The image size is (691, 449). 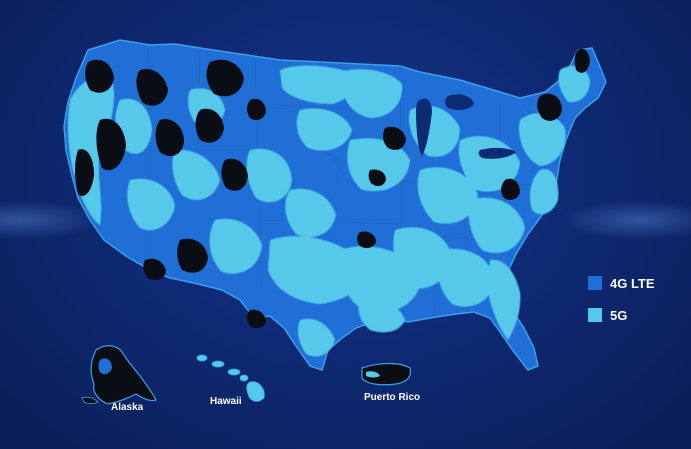 I want to click on map-legend: 4G LTE 5G, so click(x=621, y=304).